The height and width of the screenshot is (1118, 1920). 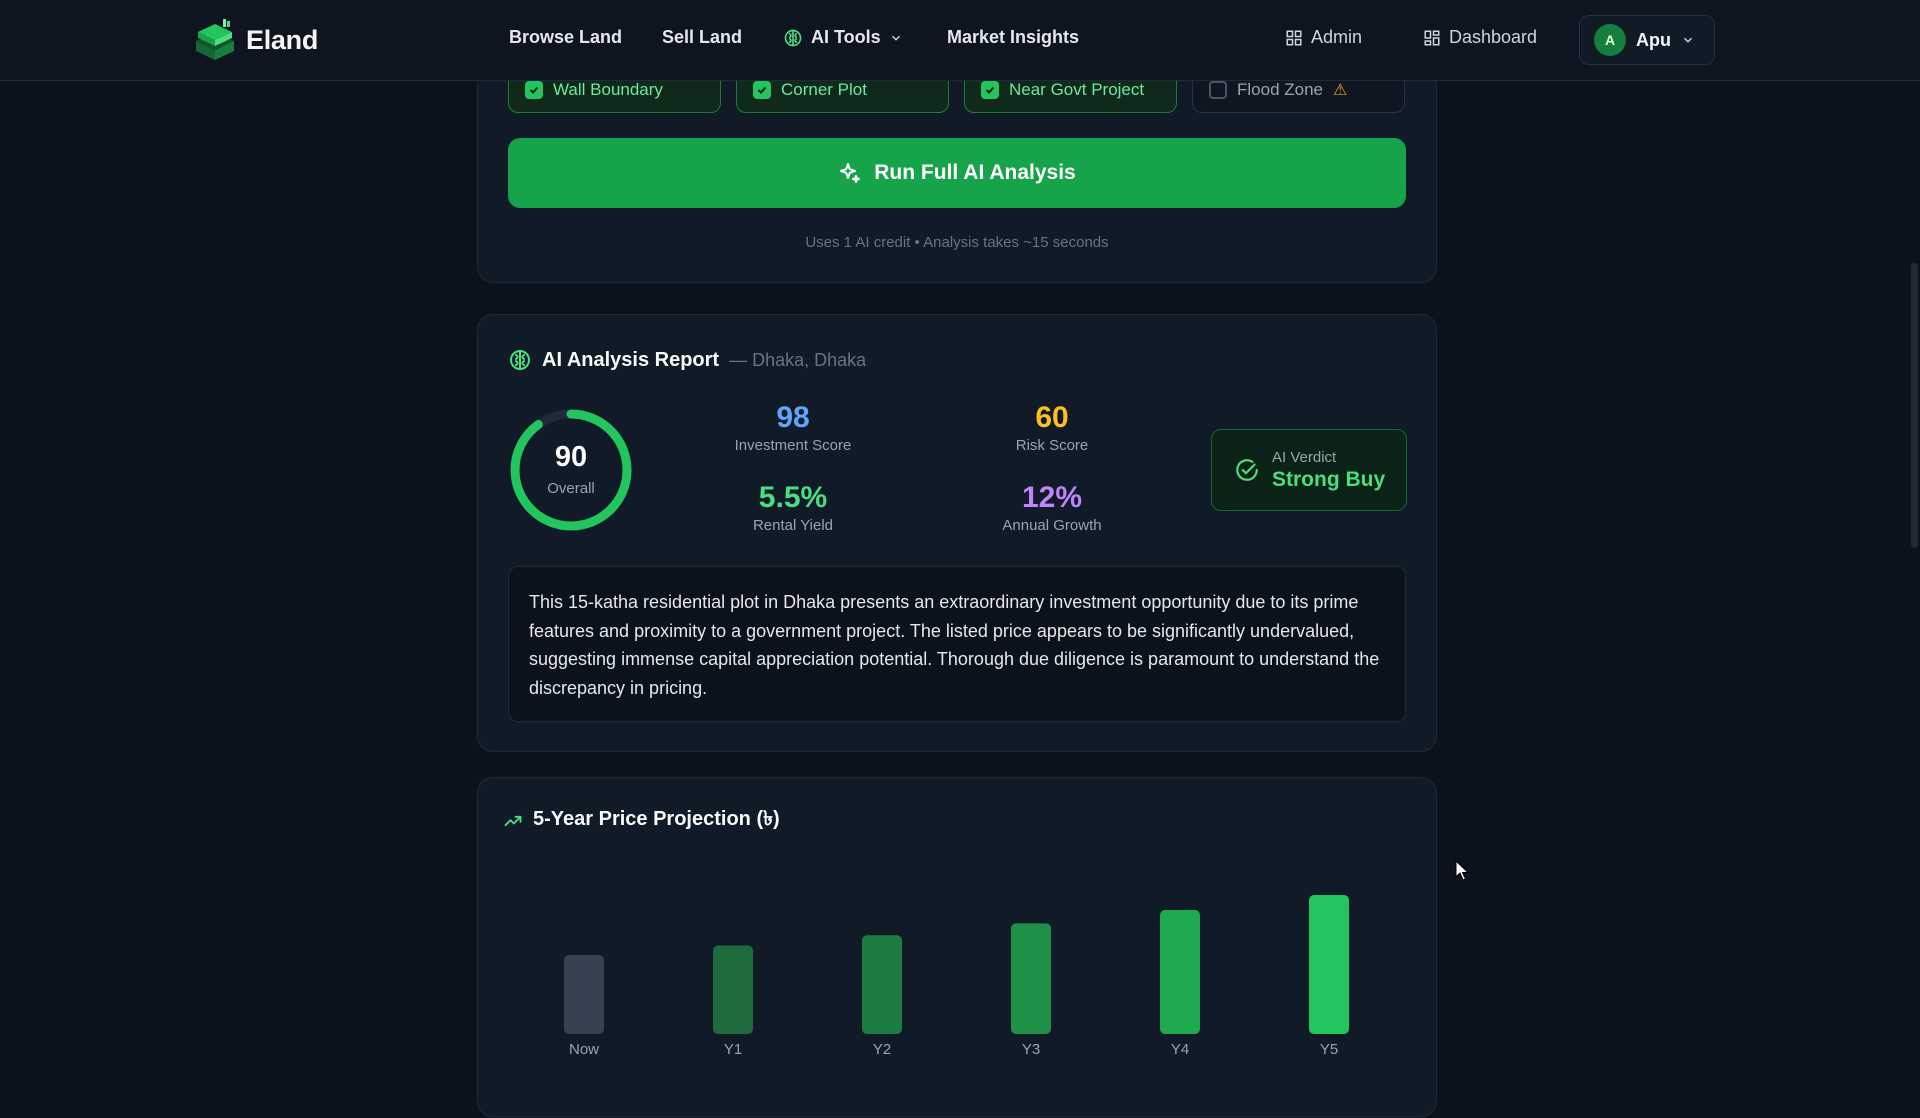 What do you see at coordinates (1247, 470) in the screenshot?
I see `check-circle-icon` at bounding box center [1247, 470].